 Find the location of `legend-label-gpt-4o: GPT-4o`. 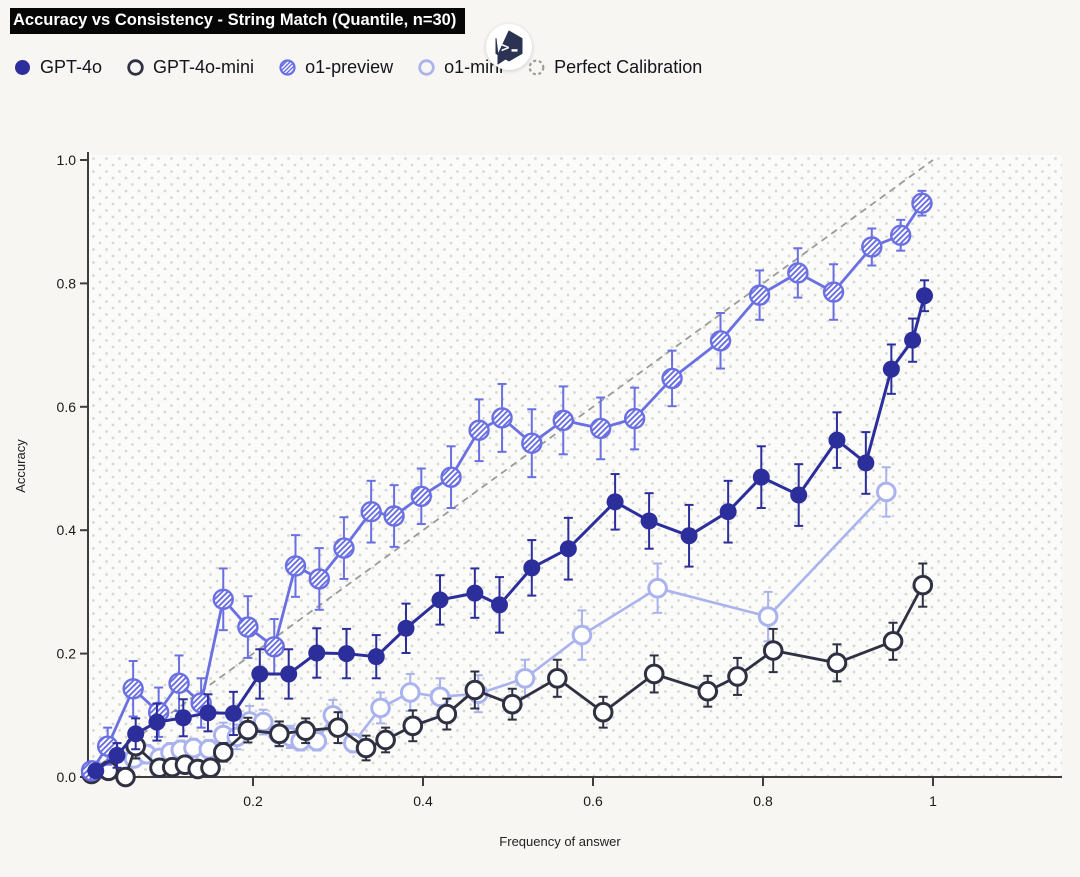

legend-label-gpt-4o: GPT-4o is located at coordinates (71, 66).